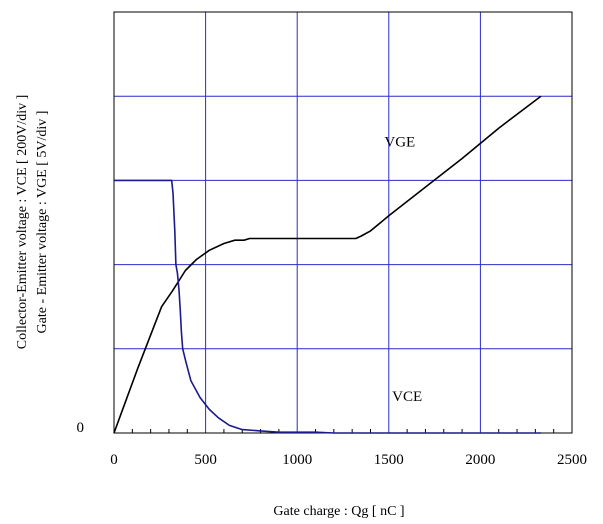  I want to click on y-axis-label-line2: Gate - Emitter voltage : VGE [ 5V/div ], so click(42, 222).